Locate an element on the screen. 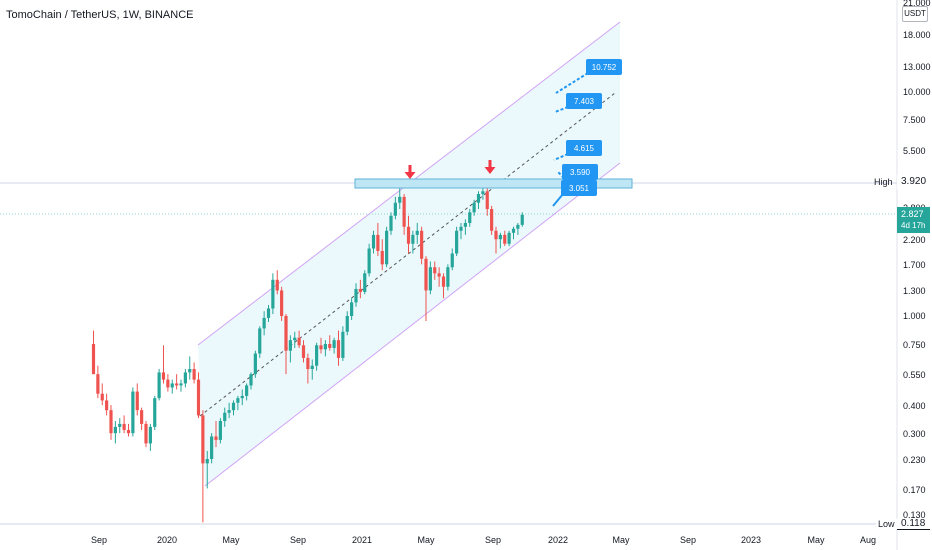  price-tick-label: 0.750 is located at coordinates (914, 345).